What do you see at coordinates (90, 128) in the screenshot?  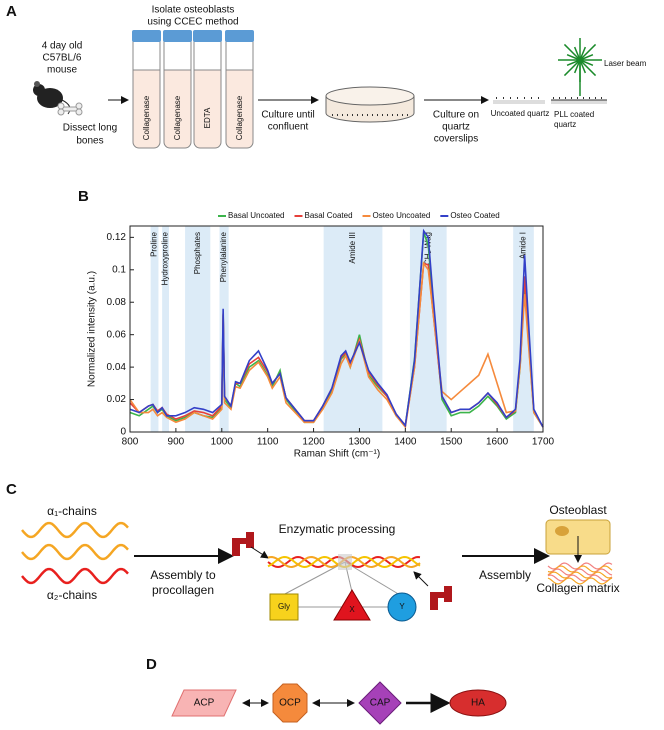 I see `dissect-label: Dissect long` at bounding box center [90, 128].